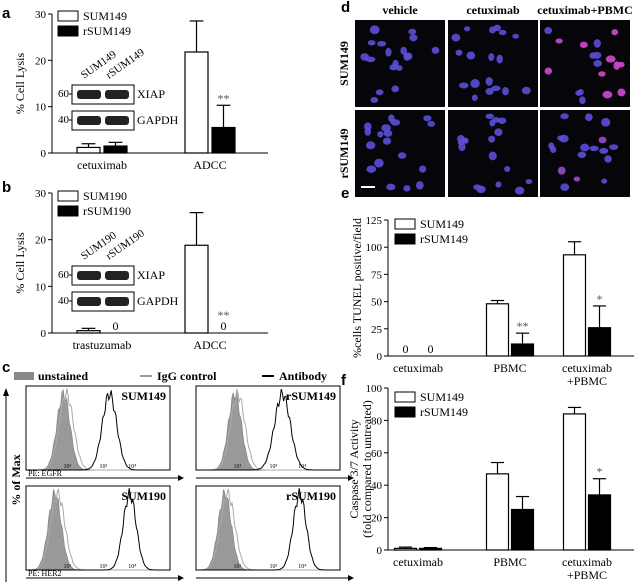 The width and height of the screenshot is (644, 585). I want to click on y-tick-label: 60, so click(377, 454).